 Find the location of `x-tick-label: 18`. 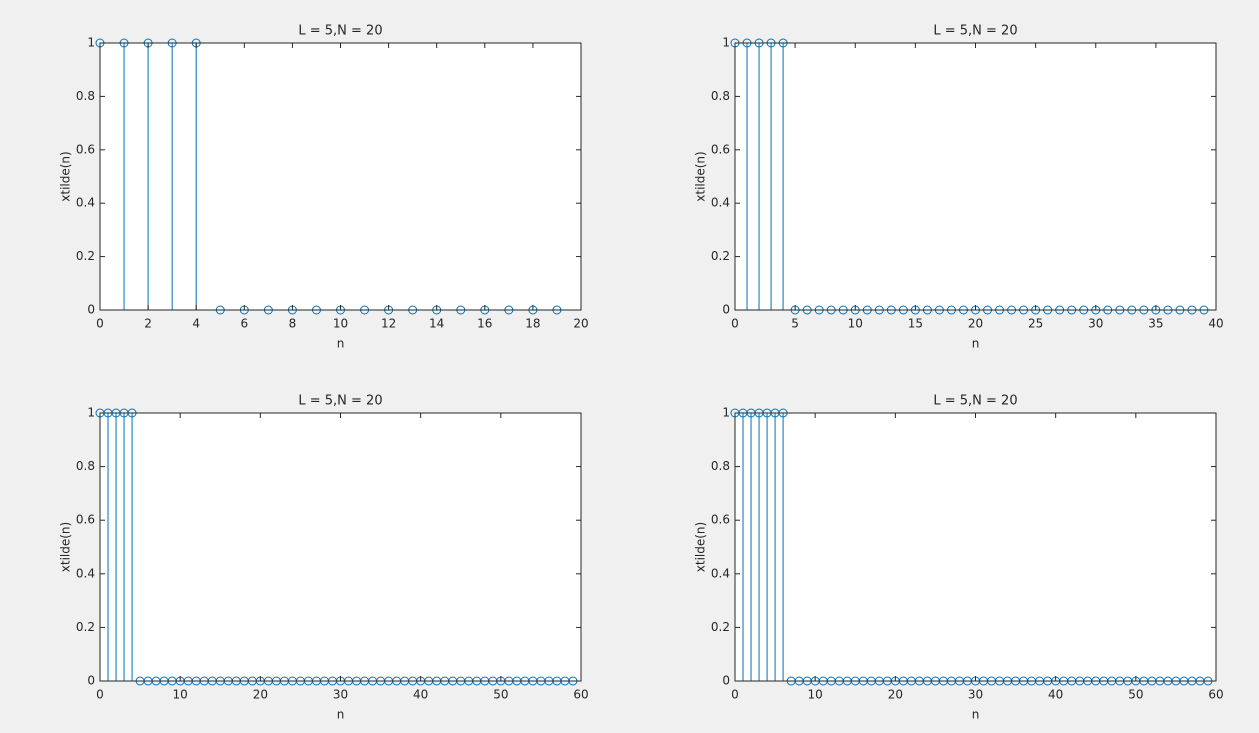

x-tick-label: 18 is located at coordinates (532, 324).